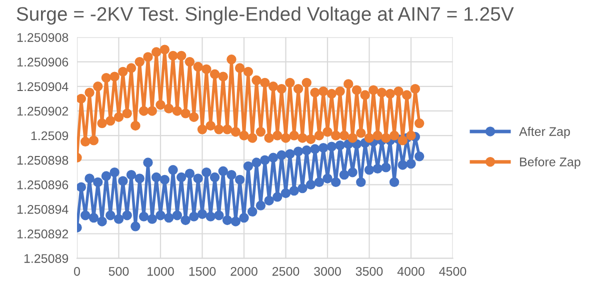  Describe the element at coordinates (410, 271) in the screenshot. I see `x-tick-label: 4000` at that location.